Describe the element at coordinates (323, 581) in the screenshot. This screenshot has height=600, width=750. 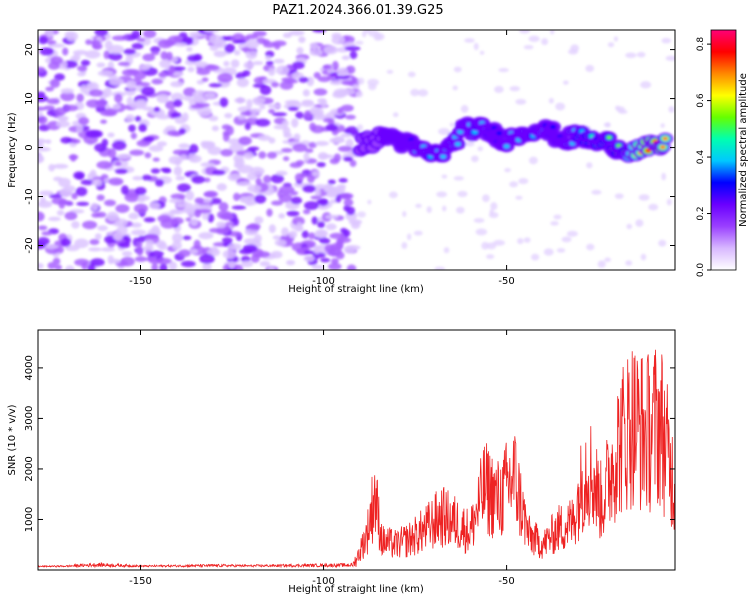
I see `x-tick-label: -100` at that location.